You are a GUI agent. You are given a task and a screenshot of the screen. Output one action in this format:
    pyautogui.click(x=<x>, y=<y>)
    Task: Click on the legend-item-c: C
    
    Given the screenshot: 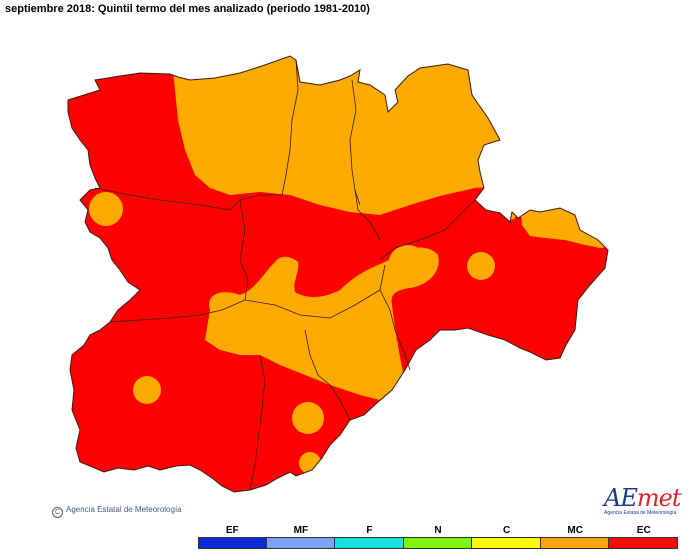 What is the action you would take?
    pyautogui.click(x=506, y=538)
    